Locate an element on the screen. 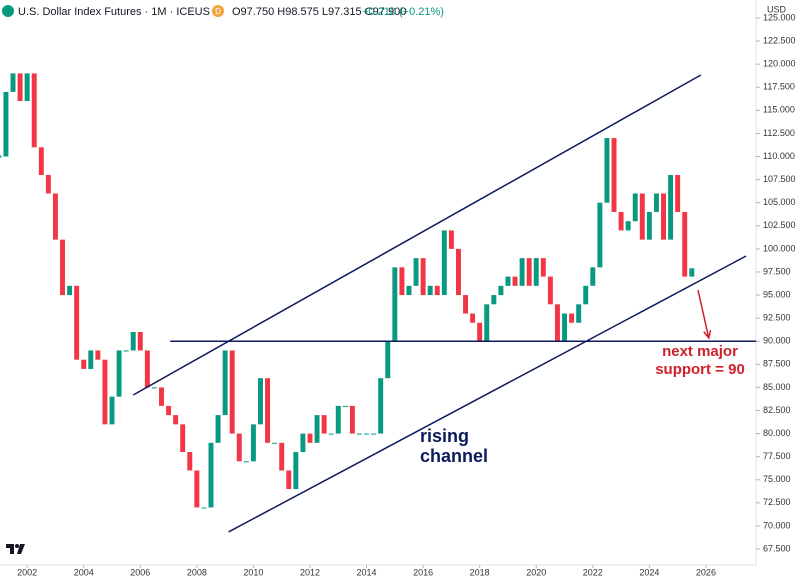  currency: USD is located at coordinates (777, 9).